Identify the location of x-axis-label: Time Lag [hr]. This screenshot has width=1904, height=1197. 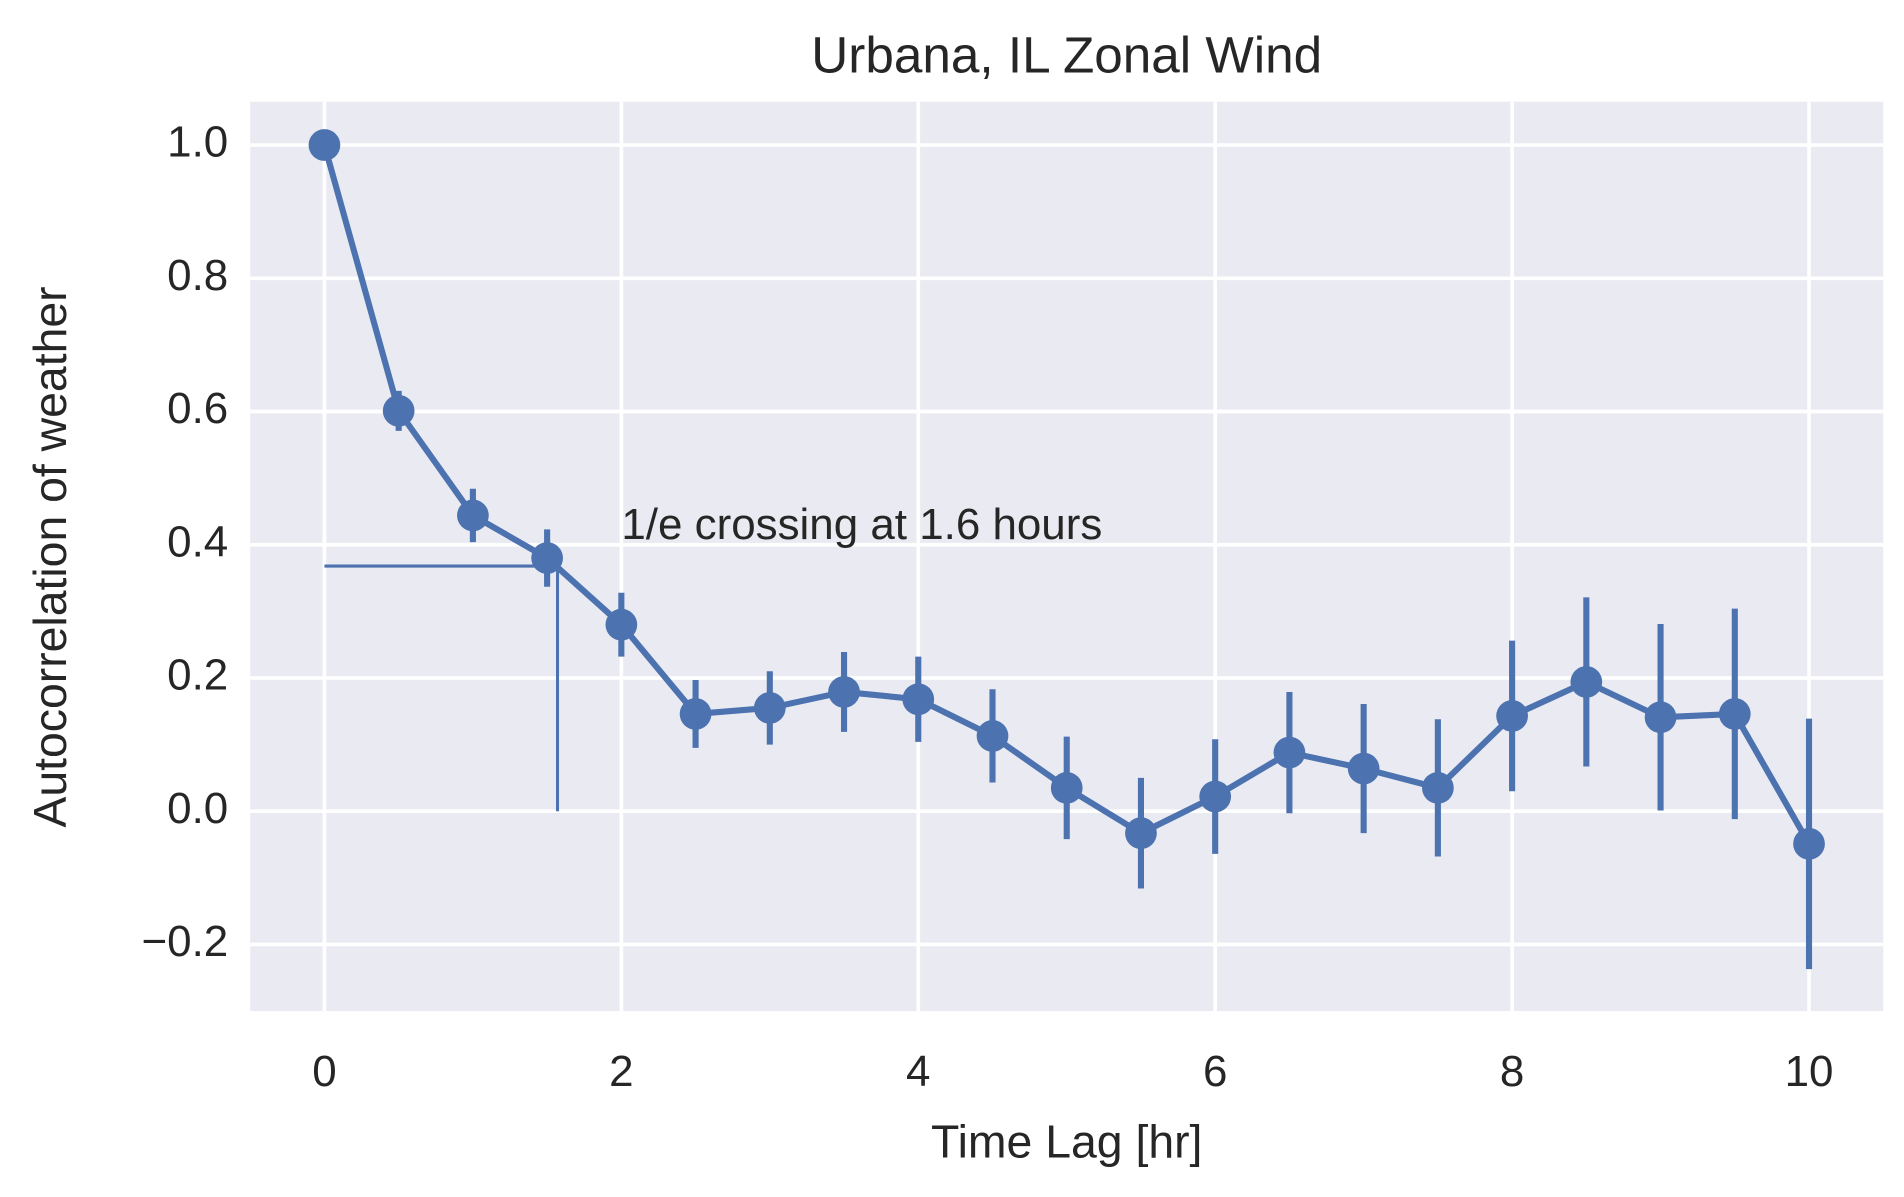
(1066, 1142).